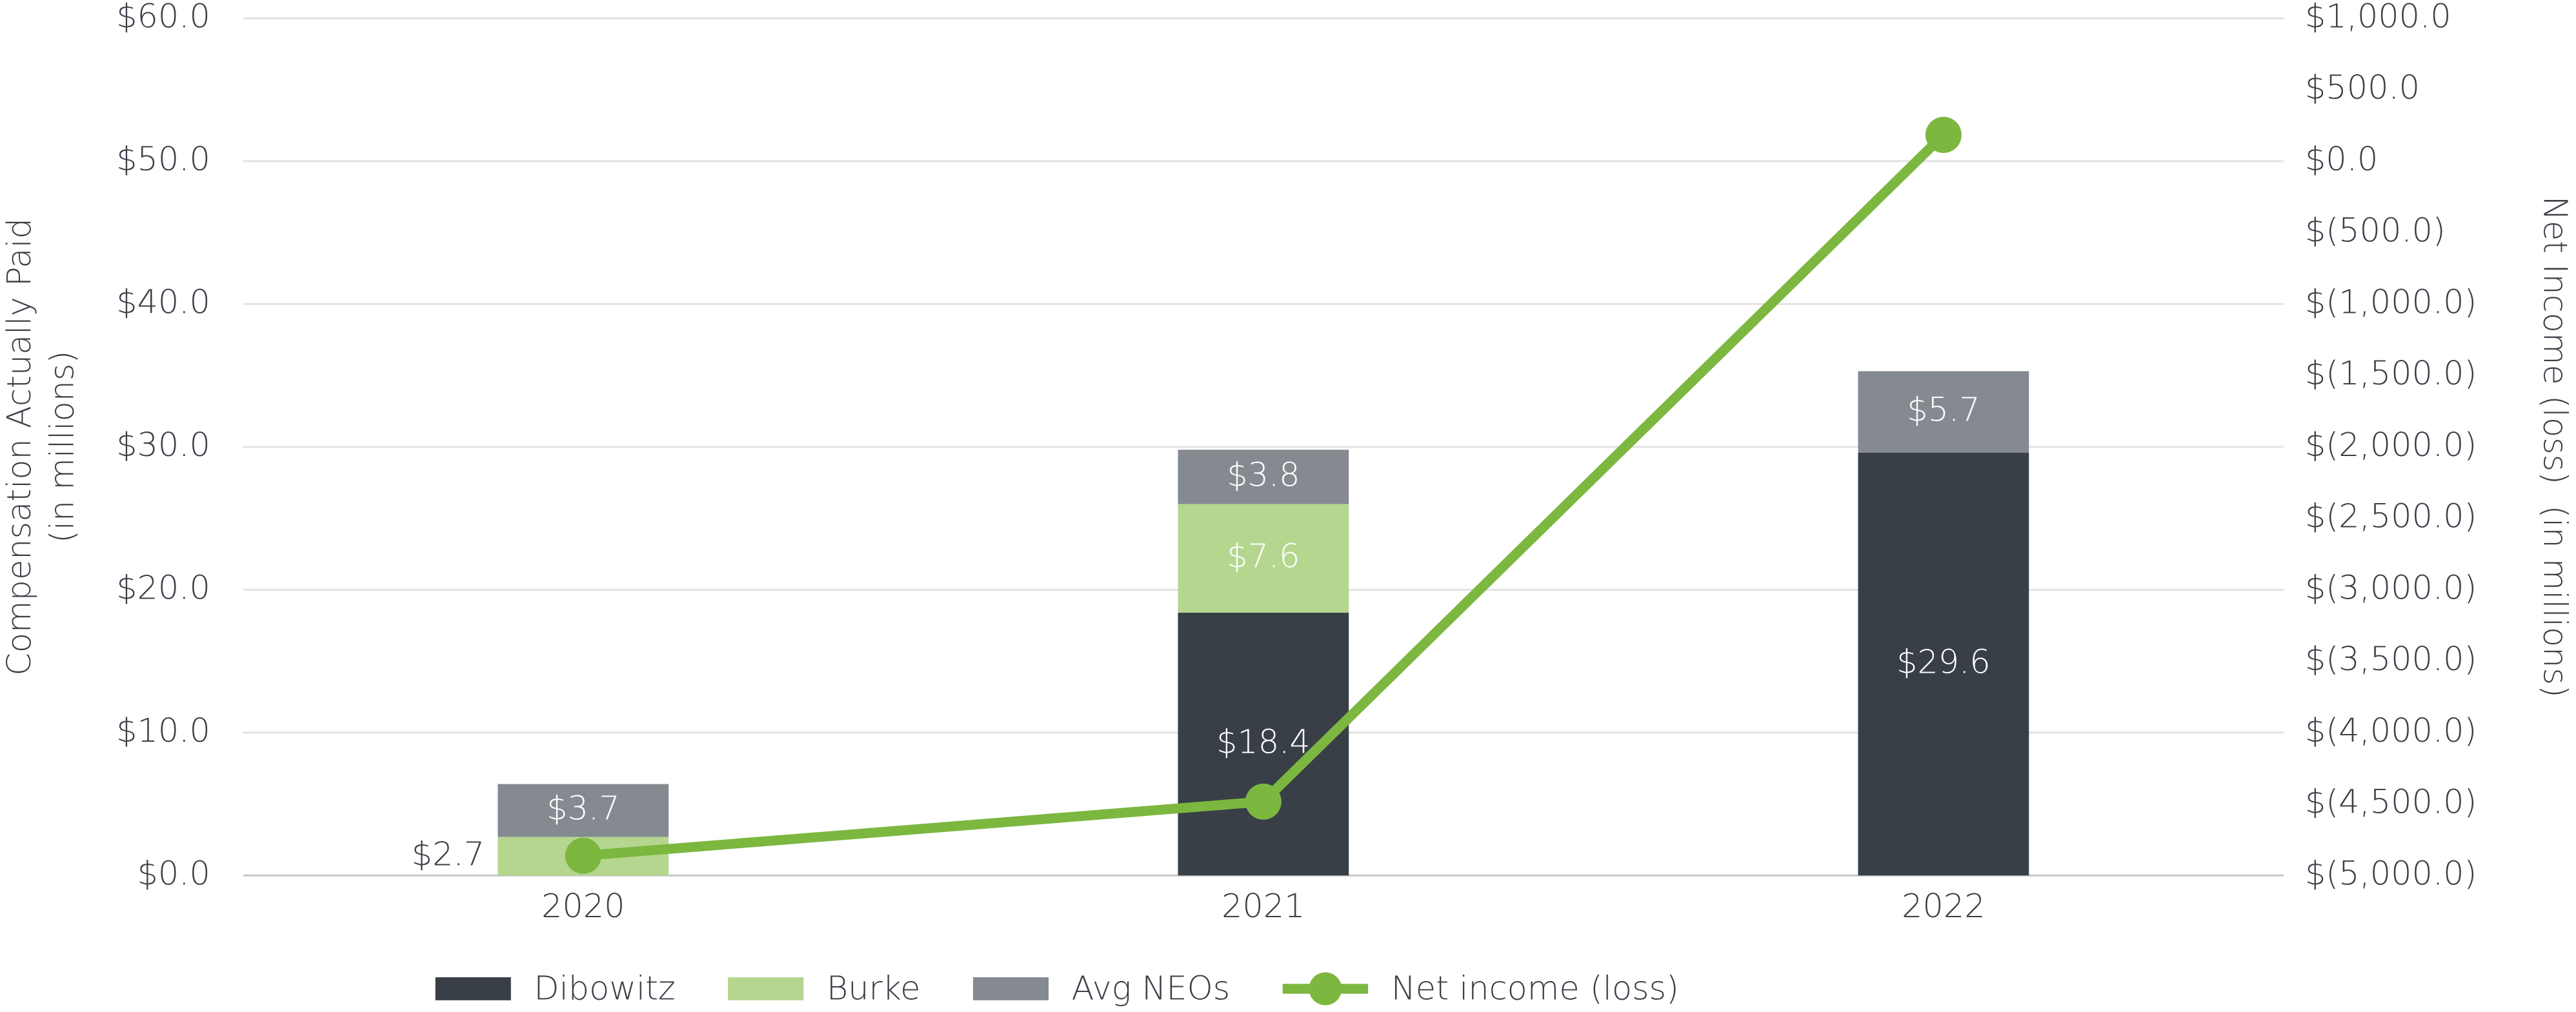  What do you see at coordinates (1944, 907) in the screenshot?
I see `x-tick-label: 2022` at bounding box center [1944, 907].